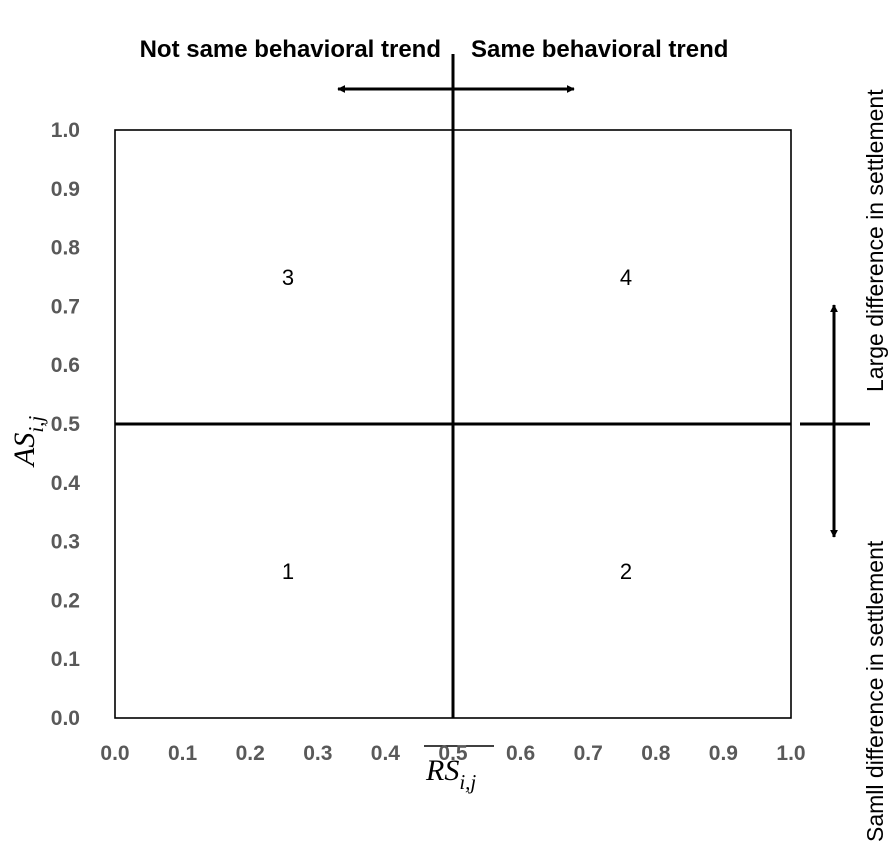  Describe the element at coordinates (65, 365) in the screenshot. I see `y-tick-label: 0.6` at that location.